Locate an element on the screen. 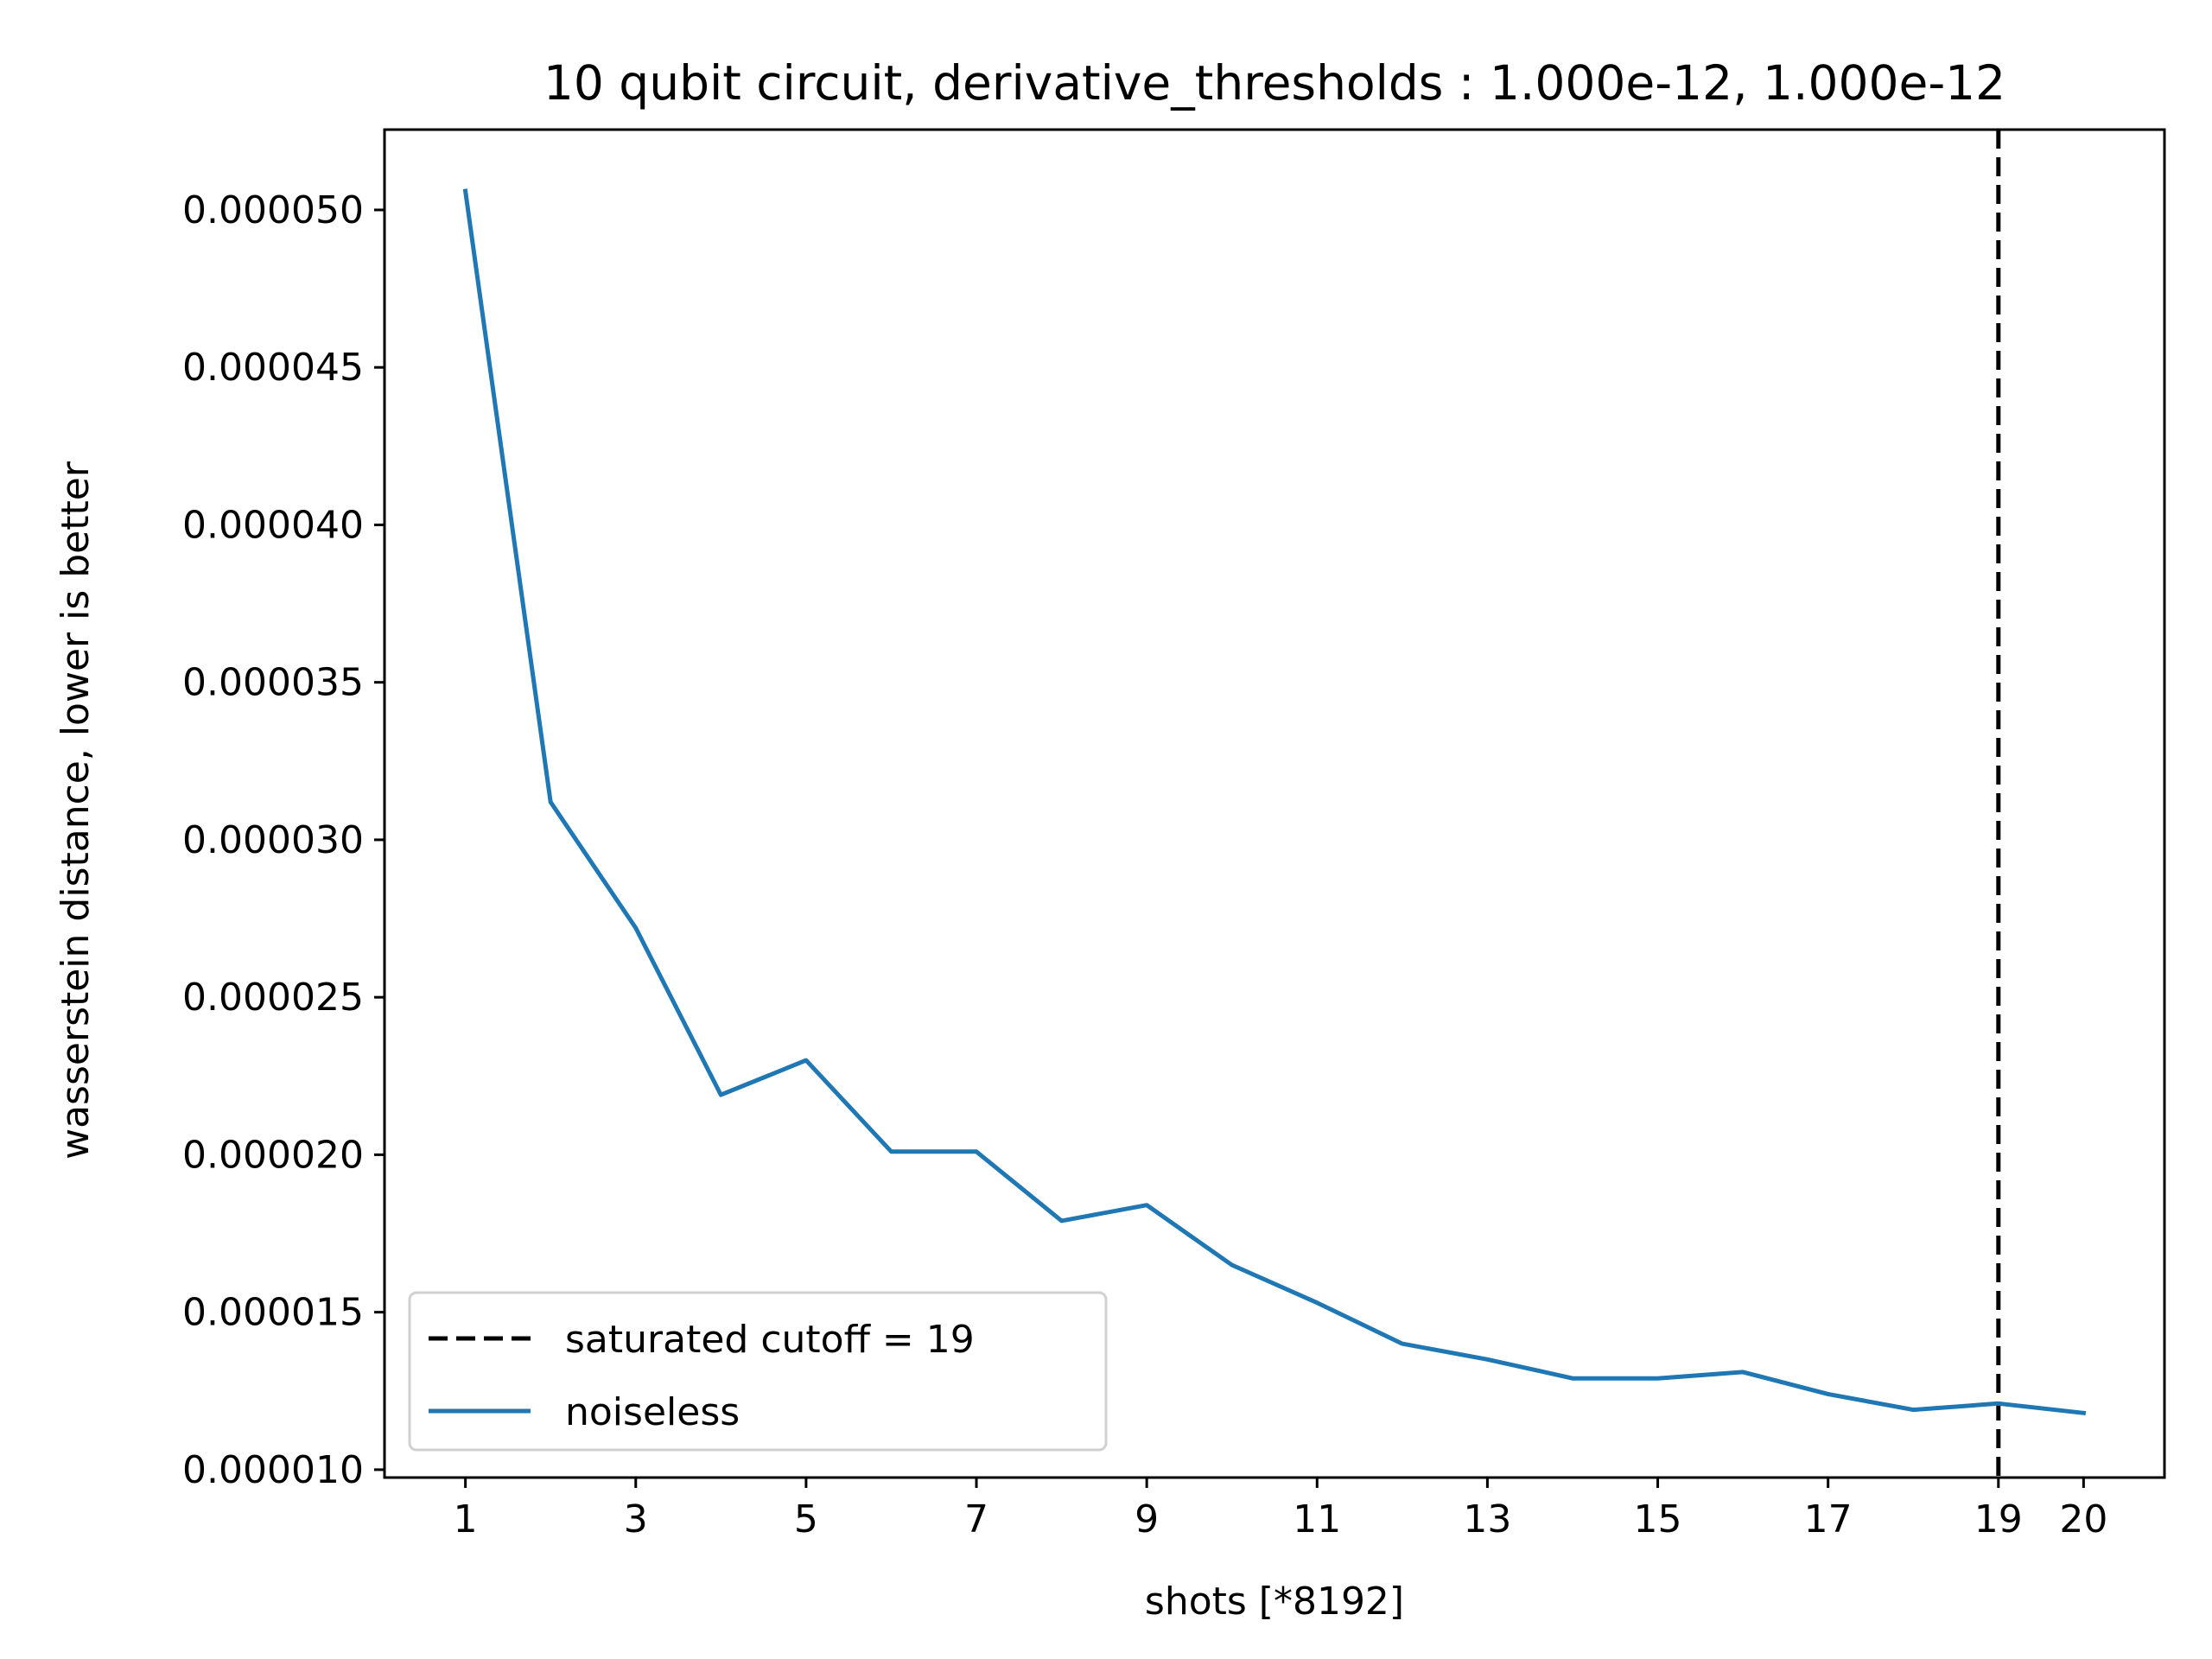 Image resolution: width=2212 pixels, height=1659 pixels. x-axis-label: shots [*8192] is located at coordinates (1274, 1602).